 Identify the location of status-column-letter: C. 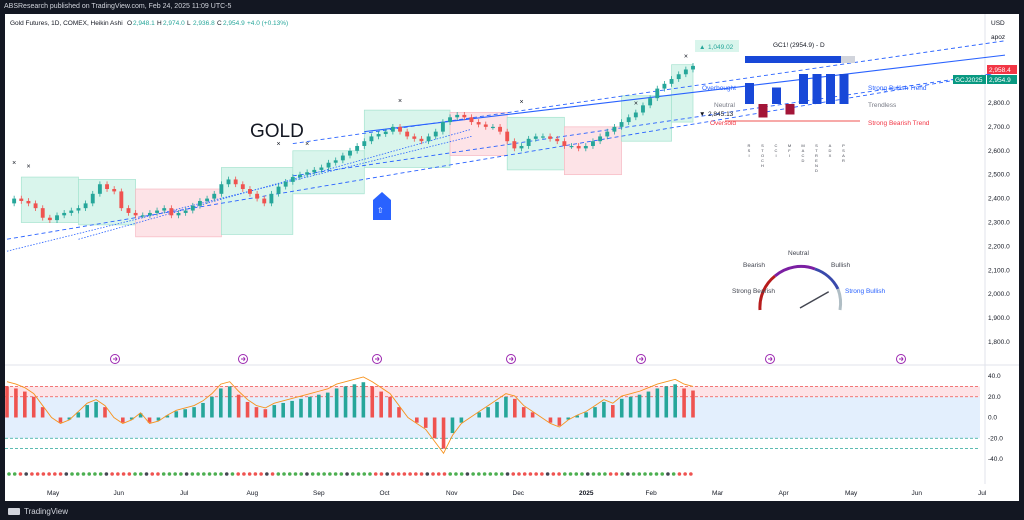
(803, 155).